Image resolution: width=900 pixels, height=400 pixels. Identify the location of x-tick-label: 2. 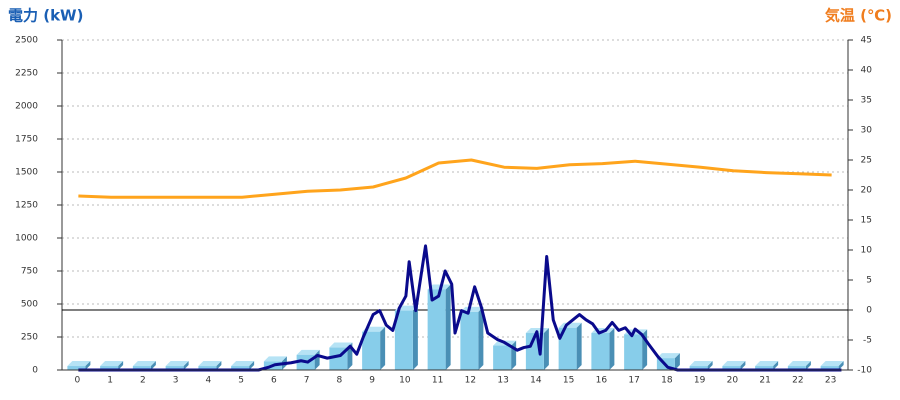
(143, 381).